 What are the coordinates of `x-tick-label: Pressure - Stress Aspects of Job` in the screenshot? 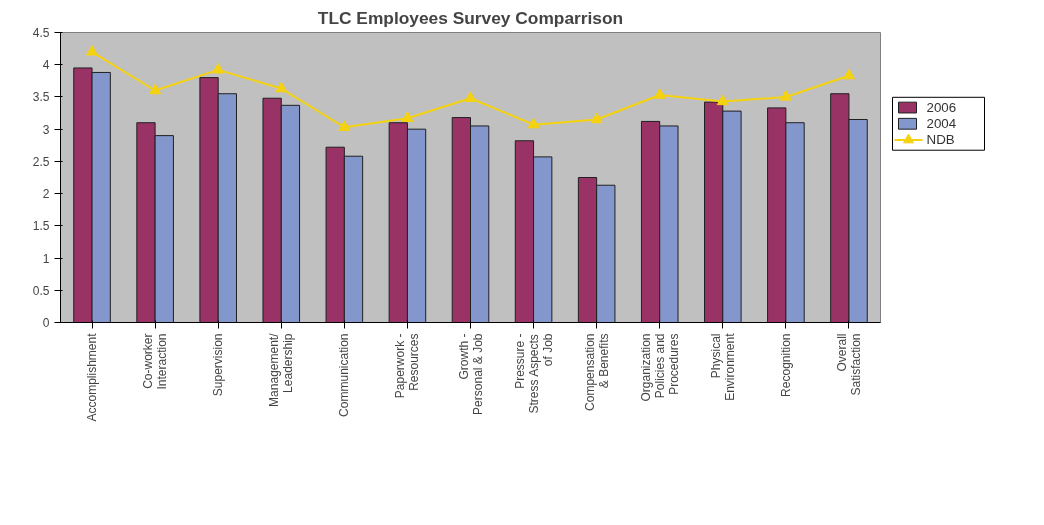 It's located at (533, 373).